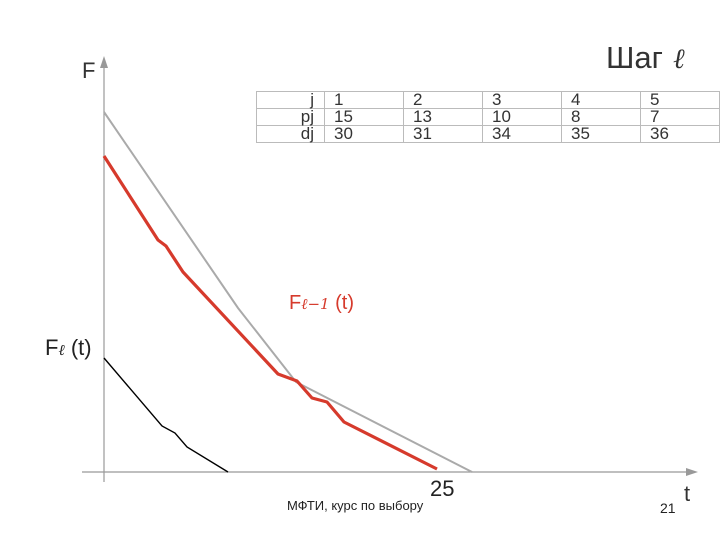 The height and width of the screenshot is (540, 720). What do you see at coordinates (442, 488) in the screenshot?
I see `x-tick-label-25: 25` at bounding box center [442, 488].